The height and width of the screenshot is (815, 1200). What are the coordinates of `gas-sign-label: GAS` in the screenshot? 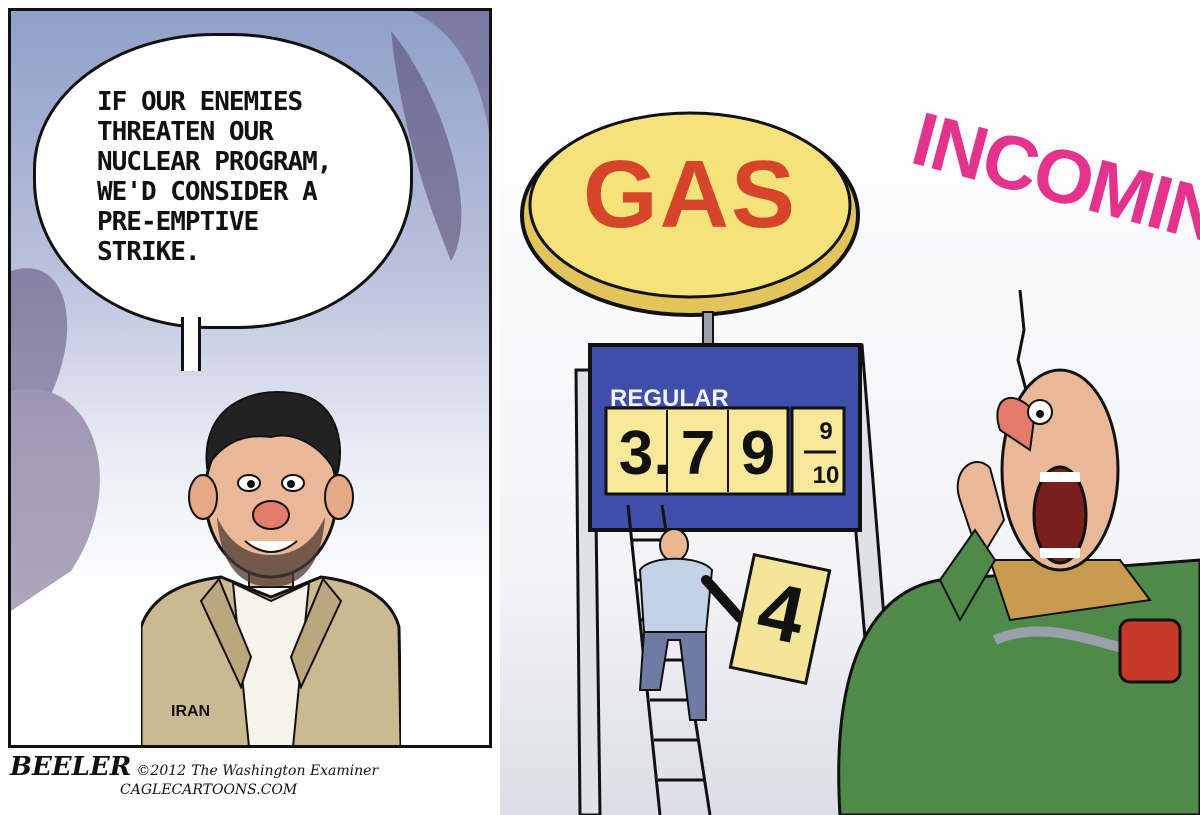 It's located at (690, 194).